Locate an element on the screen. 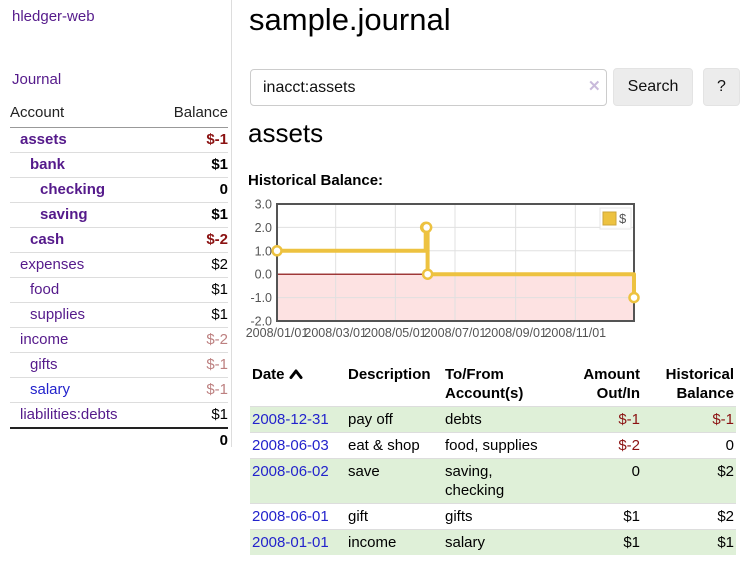 Image resolution: width=742 pixels, height=582 pixels. sidebar-account-link: bank is located at coordinates (48, 164).